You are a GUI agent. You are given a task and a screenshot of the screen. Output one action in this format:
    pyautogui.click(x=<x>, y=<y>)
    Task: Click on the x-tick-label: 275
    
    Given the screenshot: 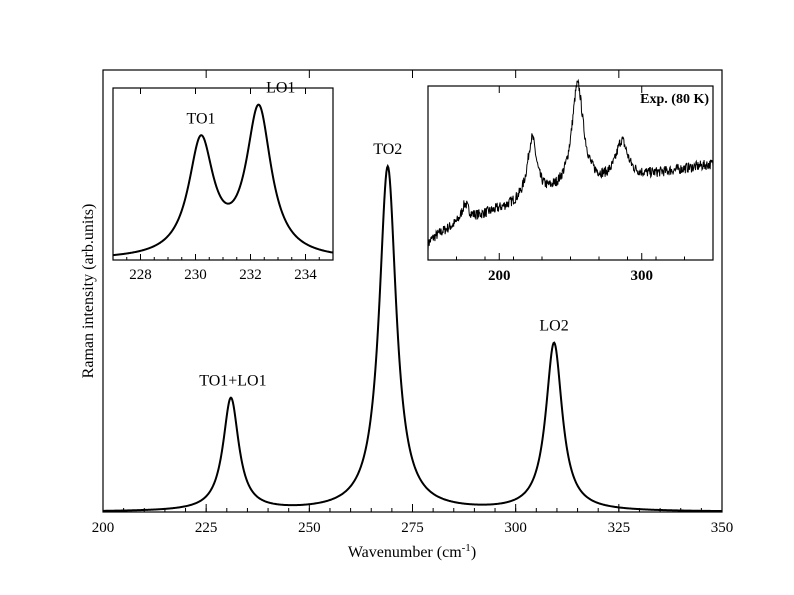 What is the action you would take?
    pyautogui.click(x=412, y=528)
    